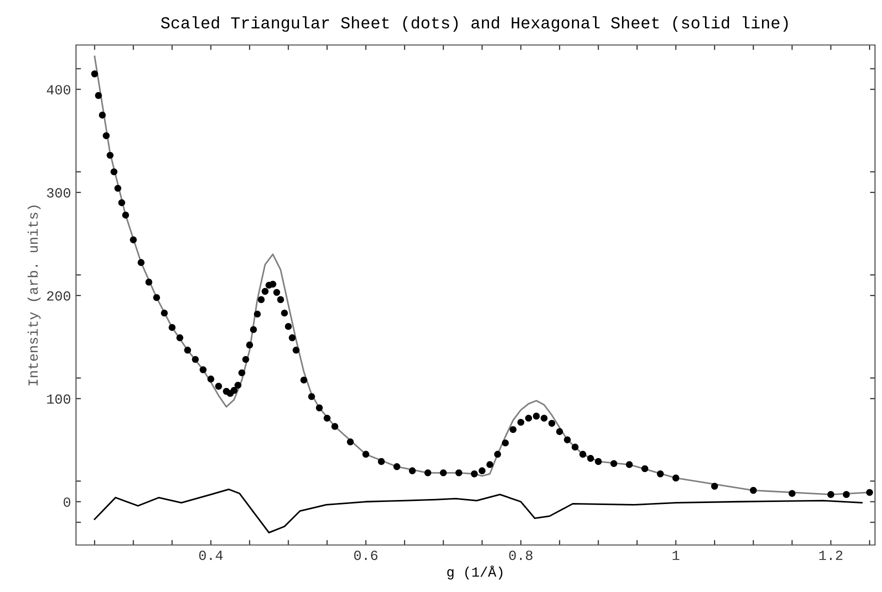 The image size is (882, 592). What do you see at coordinates (520, 555) in the screenshot?
I see `x-tick-label: 0.8` at bounding box center [520, 555].